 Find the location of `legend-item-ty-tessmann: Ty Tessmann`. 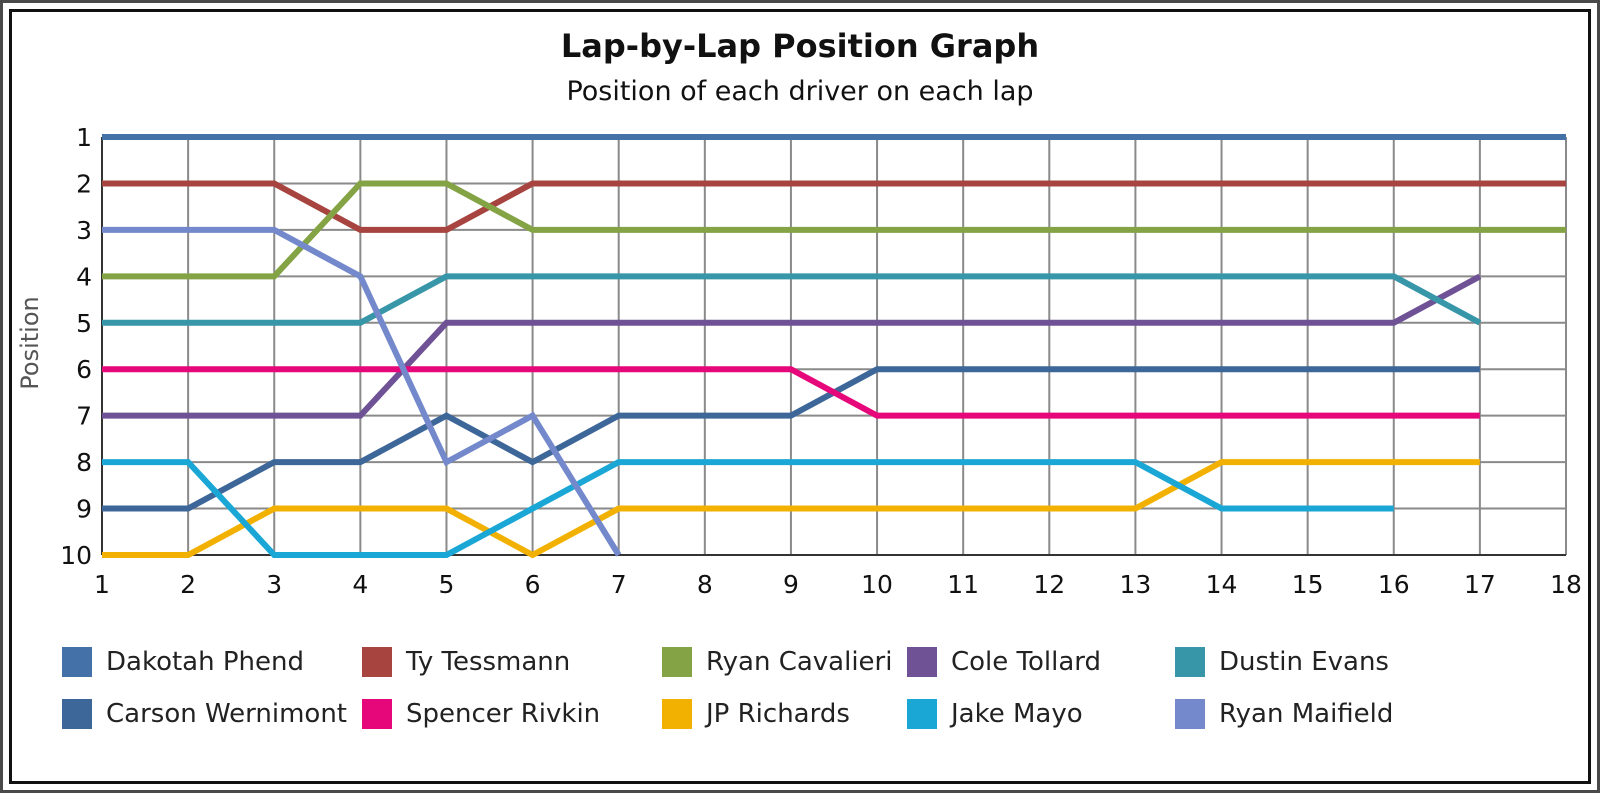

legend-item-ty-tessmann: Ty Tessmann is located at coordinates (512, 662).